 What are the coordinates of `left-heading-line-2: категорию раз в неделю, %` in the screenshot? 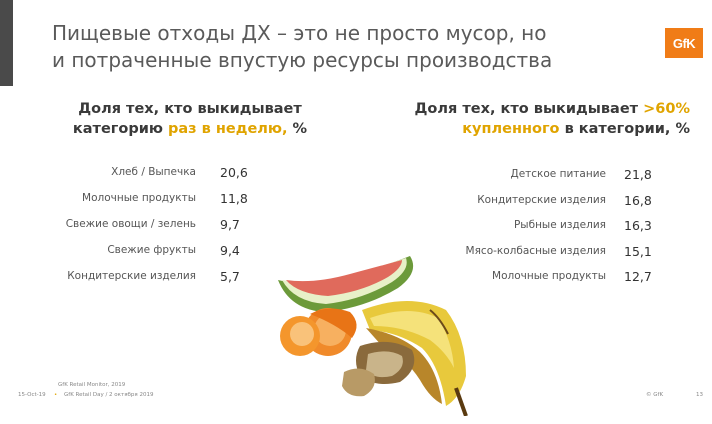 It's located at (190, 129).